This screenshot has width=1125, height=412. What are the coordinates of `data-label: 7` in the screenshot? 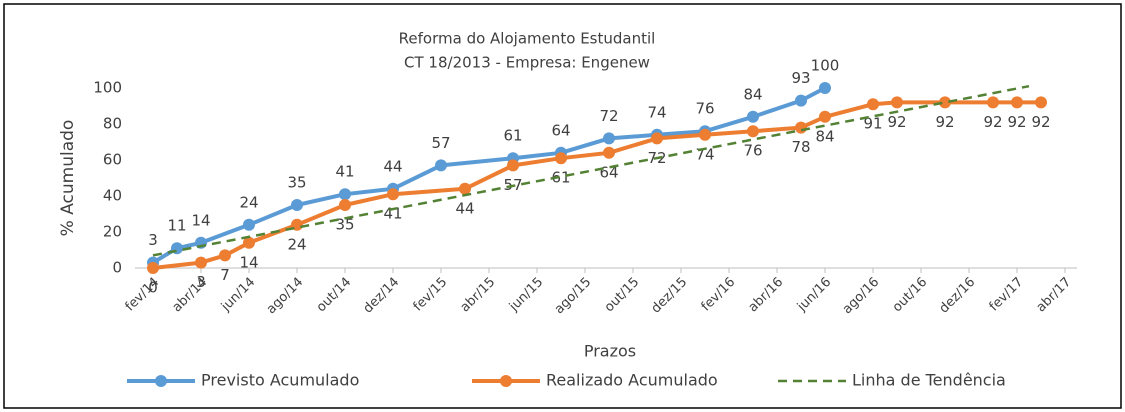 It's located at (225, 275).